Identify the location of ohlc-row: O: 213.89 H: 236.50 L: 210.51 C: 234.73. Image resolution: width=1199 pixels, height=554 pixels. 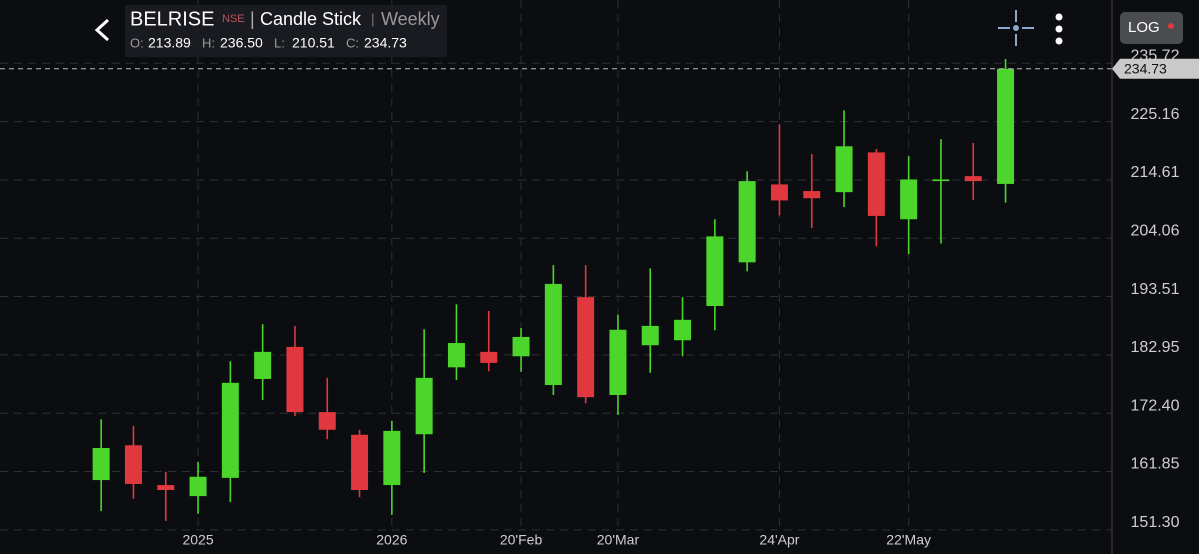
(268, 43).